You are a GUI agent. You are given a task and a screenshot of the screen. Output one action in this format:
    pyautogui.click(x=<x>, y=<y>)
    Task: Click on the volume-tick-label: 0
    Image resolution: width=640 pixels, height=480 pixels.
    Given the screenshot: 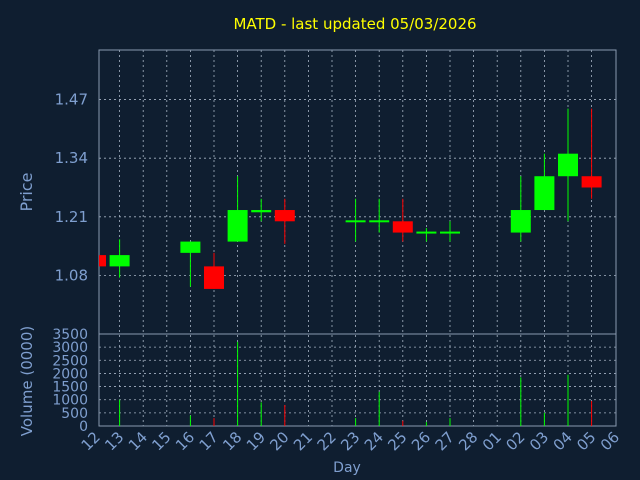 What is the action you would take?
    pyautogui.click(x=83, y=427)
    